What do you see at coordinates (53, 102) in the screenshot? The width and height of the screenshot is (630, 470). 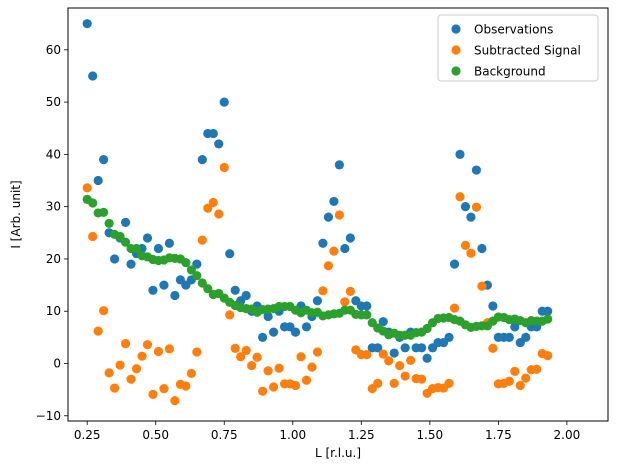 I see `y-tick-label: 50` at bounding box center [53, 102].